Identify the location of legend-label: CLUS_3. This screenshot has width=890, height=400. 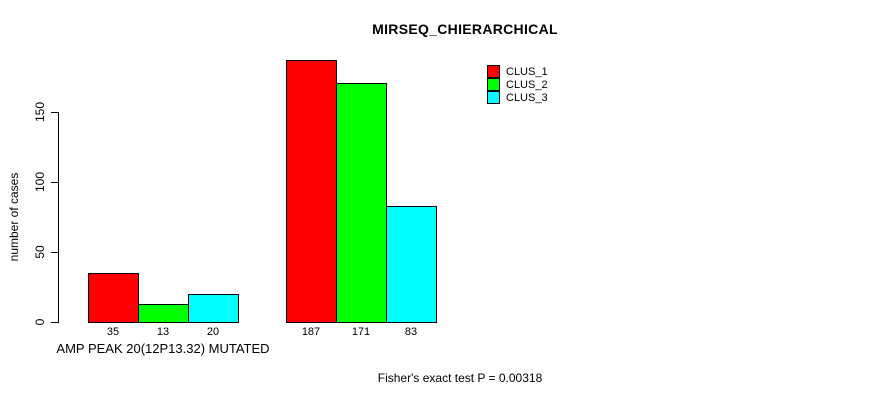
(527, 97).